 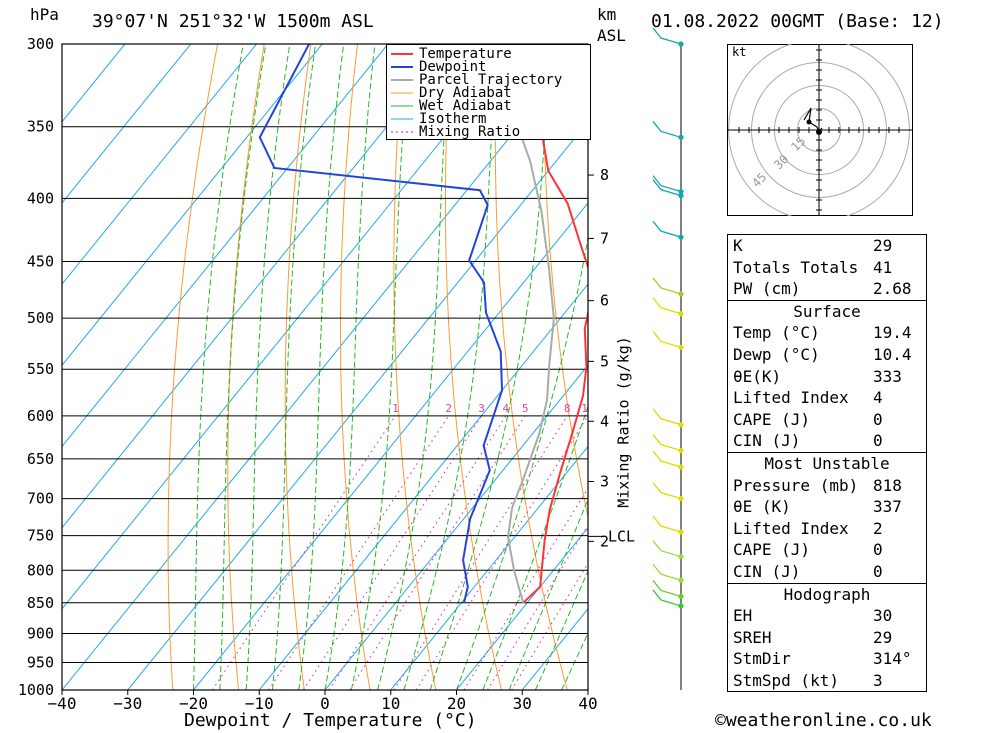 What do you see at coordinates (878, 528) in the screenshot?
I see `mu-li-value: 2` at bounding box center [878, 528].